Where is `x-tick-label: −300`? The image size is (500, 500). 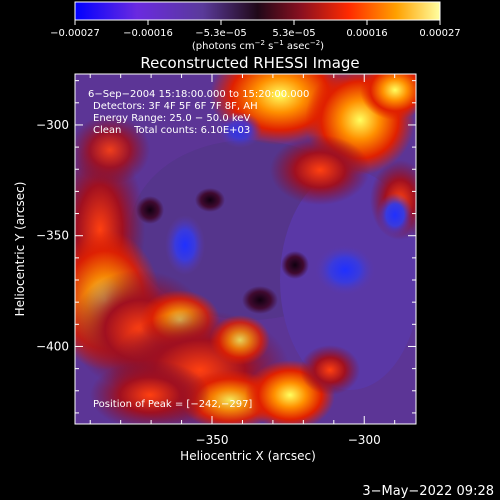 x-tick-label: −300 is located at coordinates (364, 440).